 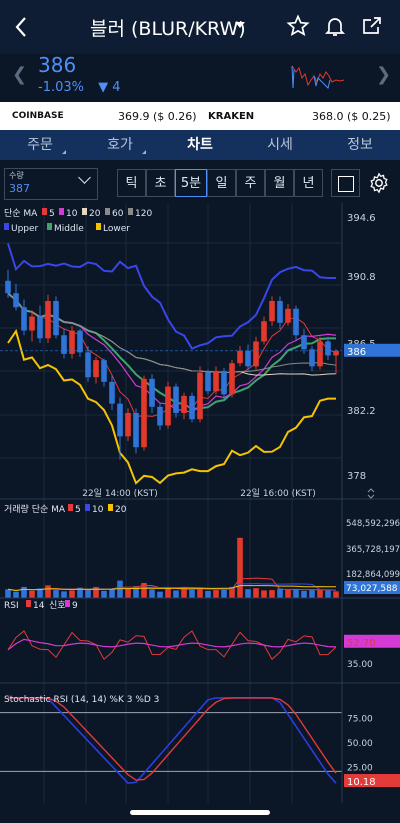 What do you see at coordinates (361, 782) in the screenshot?
I see `stoch-tag-label: 10.18` at bounding box center [361, 782].